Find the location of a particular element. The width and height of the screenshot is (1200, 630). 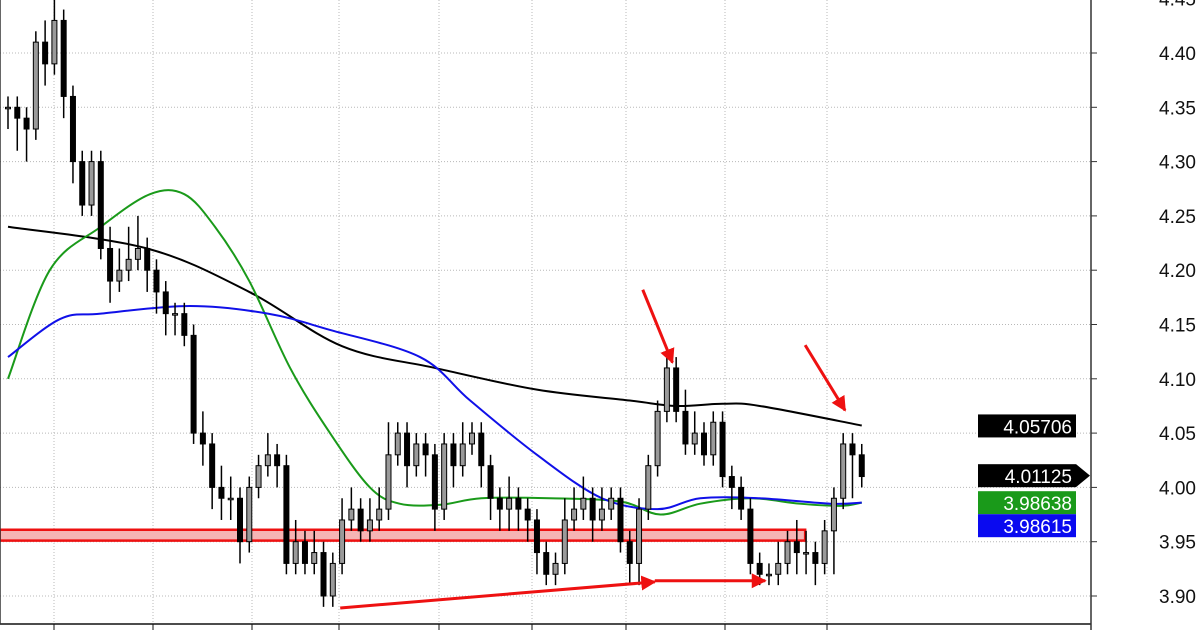

x-tick-label: Apr is located at coordinates (645, 629).